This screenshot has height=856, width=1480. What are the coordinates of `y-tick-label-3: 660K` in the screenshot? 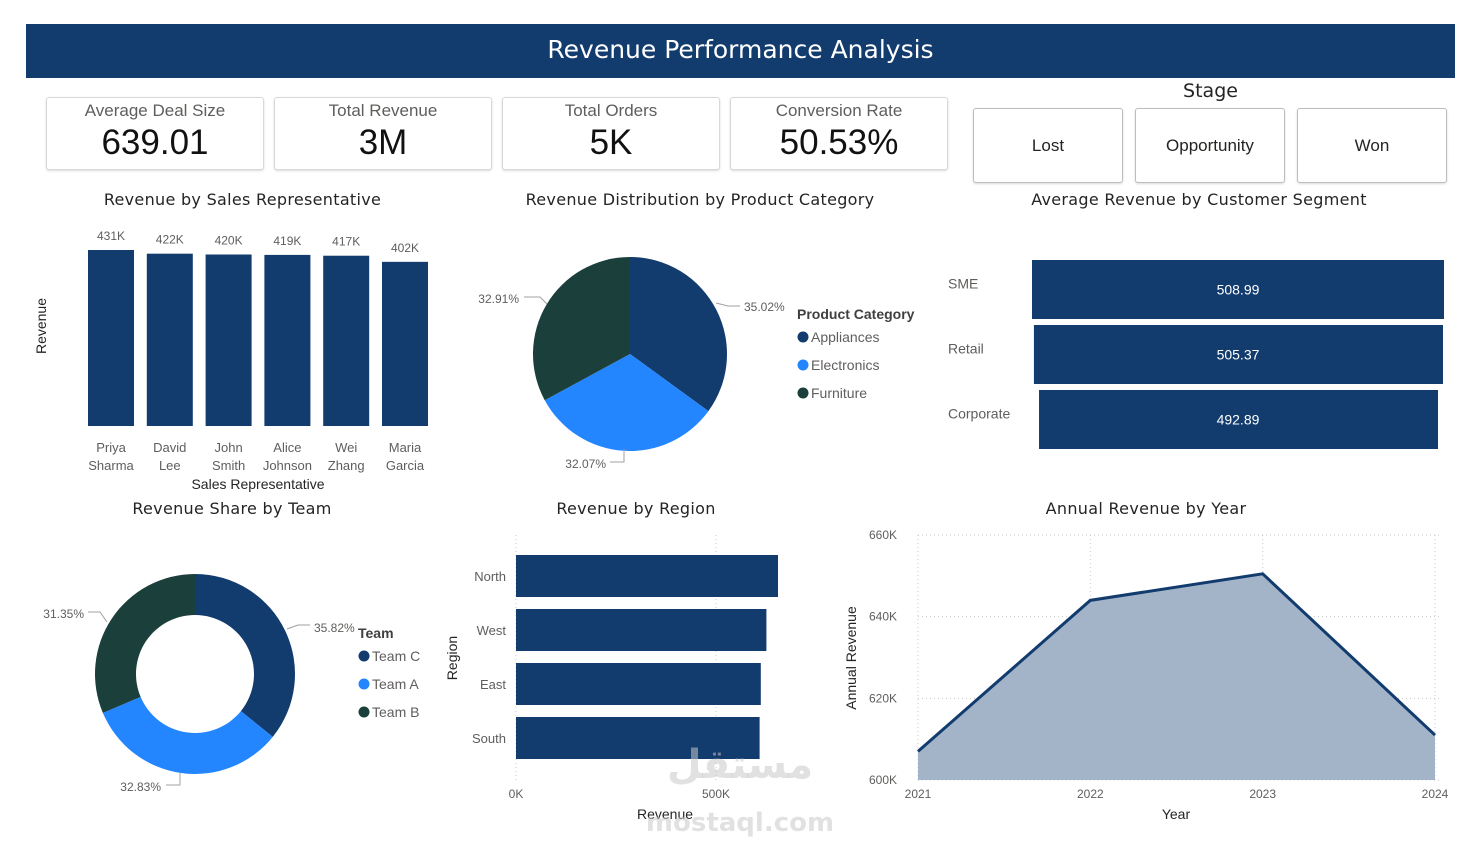 It's located at (883, 535).